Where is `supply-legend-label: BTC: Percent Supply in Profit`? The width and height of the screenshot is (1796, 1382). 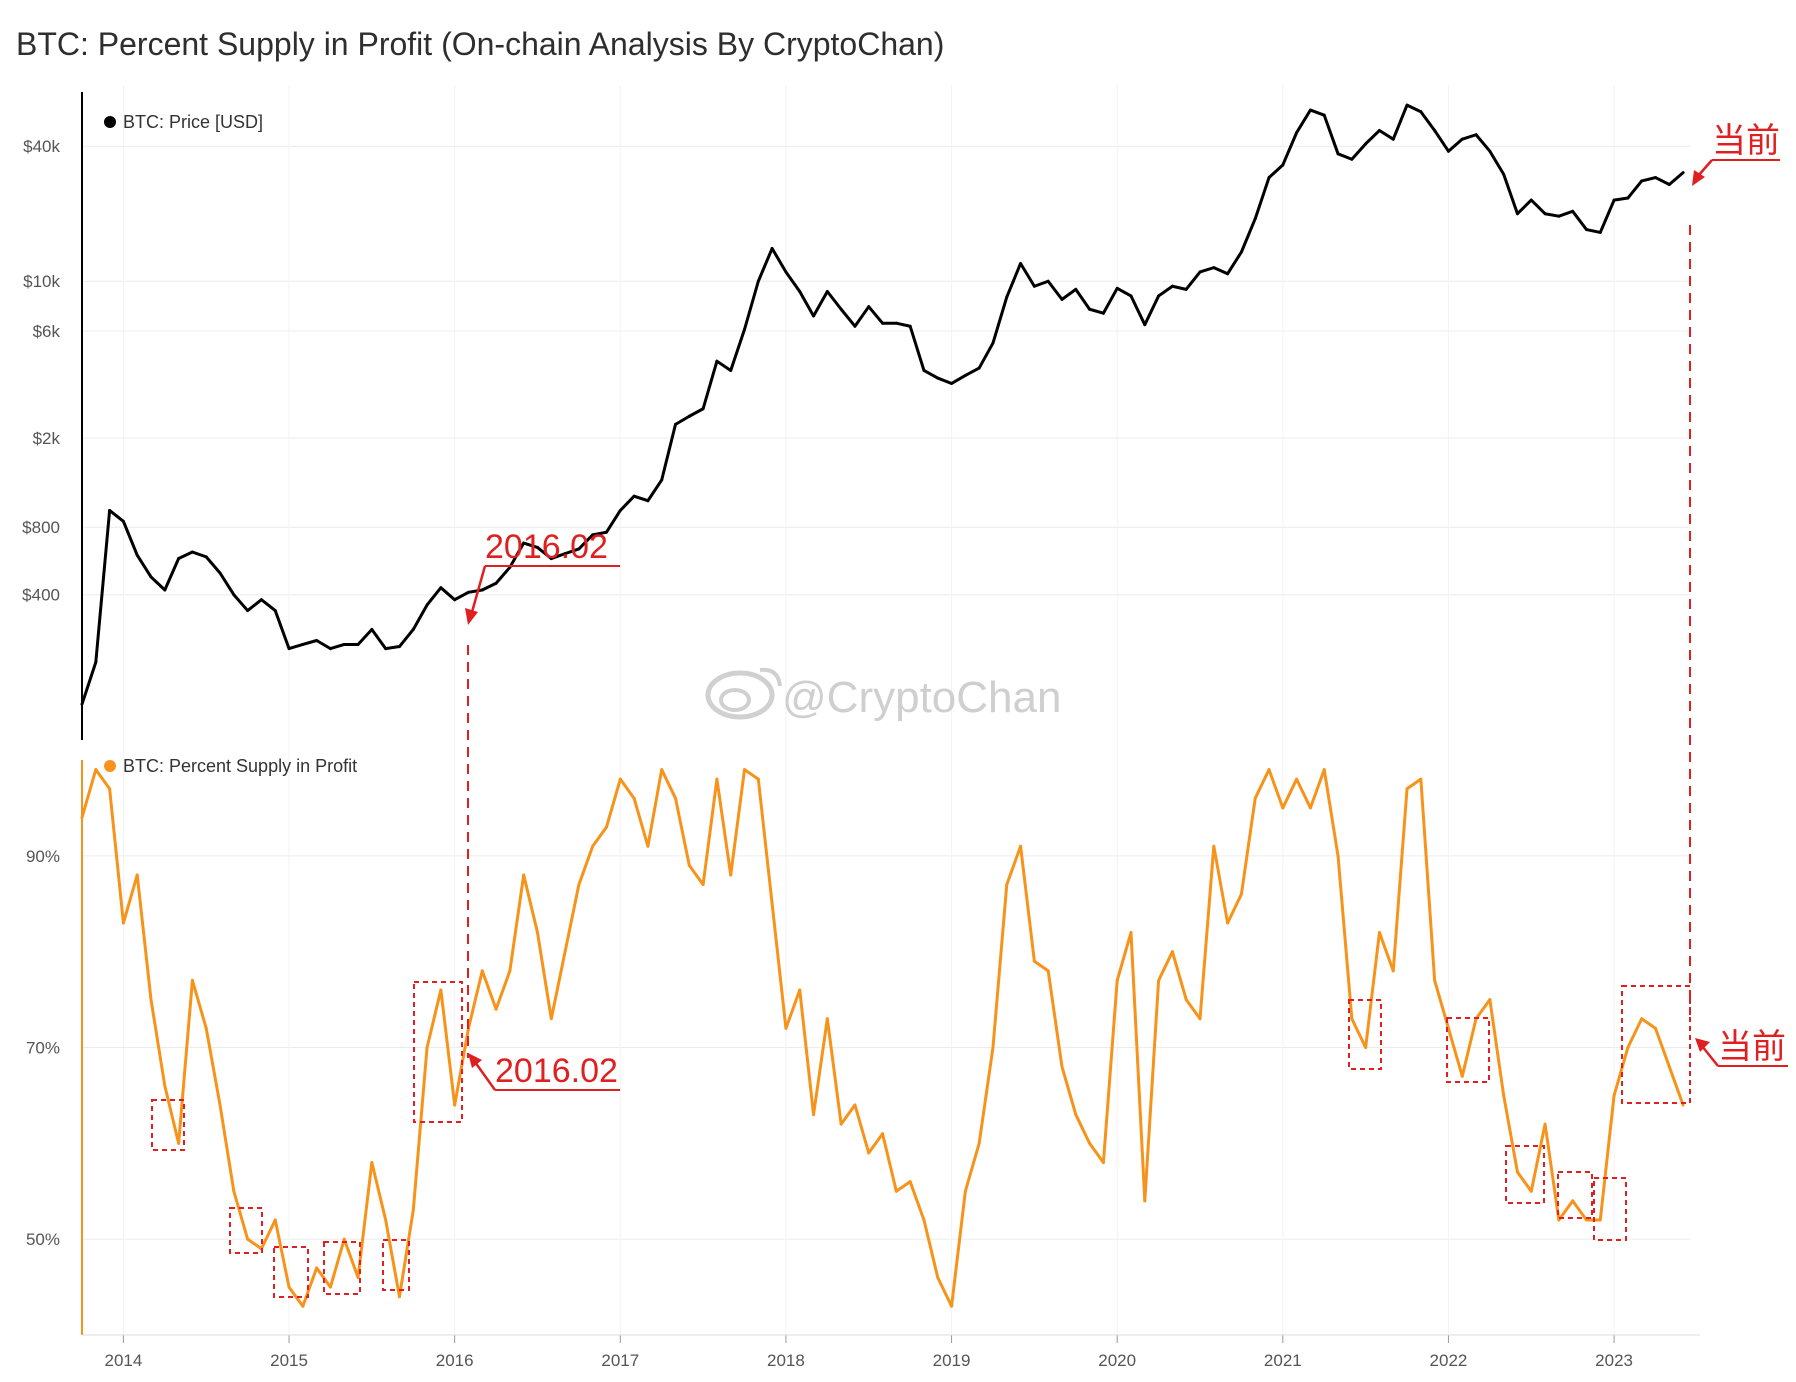
supply-legend-label: BTC: Percent Supply in Profit is located at coordinates (240, 766).